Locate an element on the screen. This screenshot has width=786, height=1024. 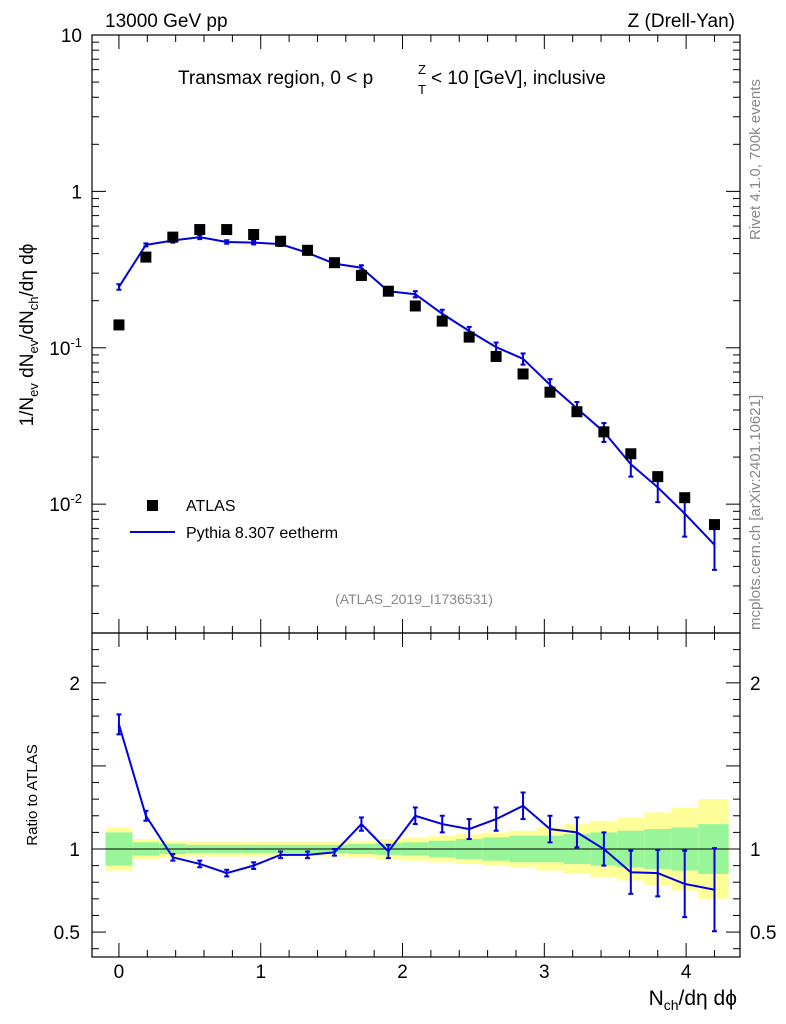
plot-title-part1: Transmax region, 0 < p is located at coordinates (275, 78).